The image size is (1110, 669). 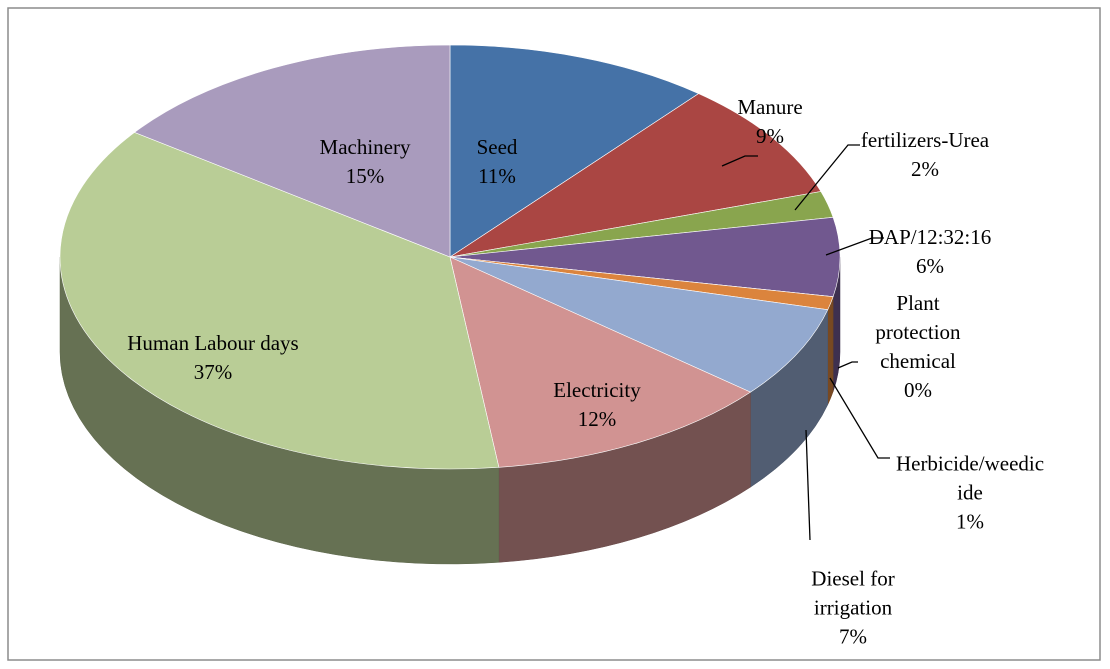 What do you see at coordinates (918, 332) in the screenshot?
I see `category-label: Plant protection chemical` at bounding box center [918, 332].